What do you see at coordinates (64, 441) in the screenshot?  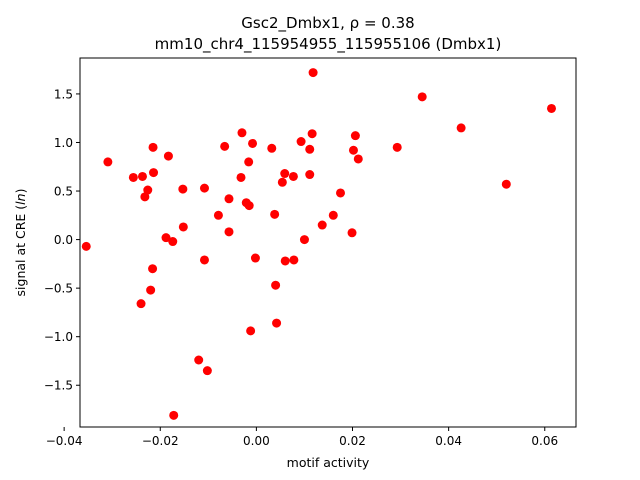 I see `x-tick-label: −0.04` at bounding box center [64, 441].